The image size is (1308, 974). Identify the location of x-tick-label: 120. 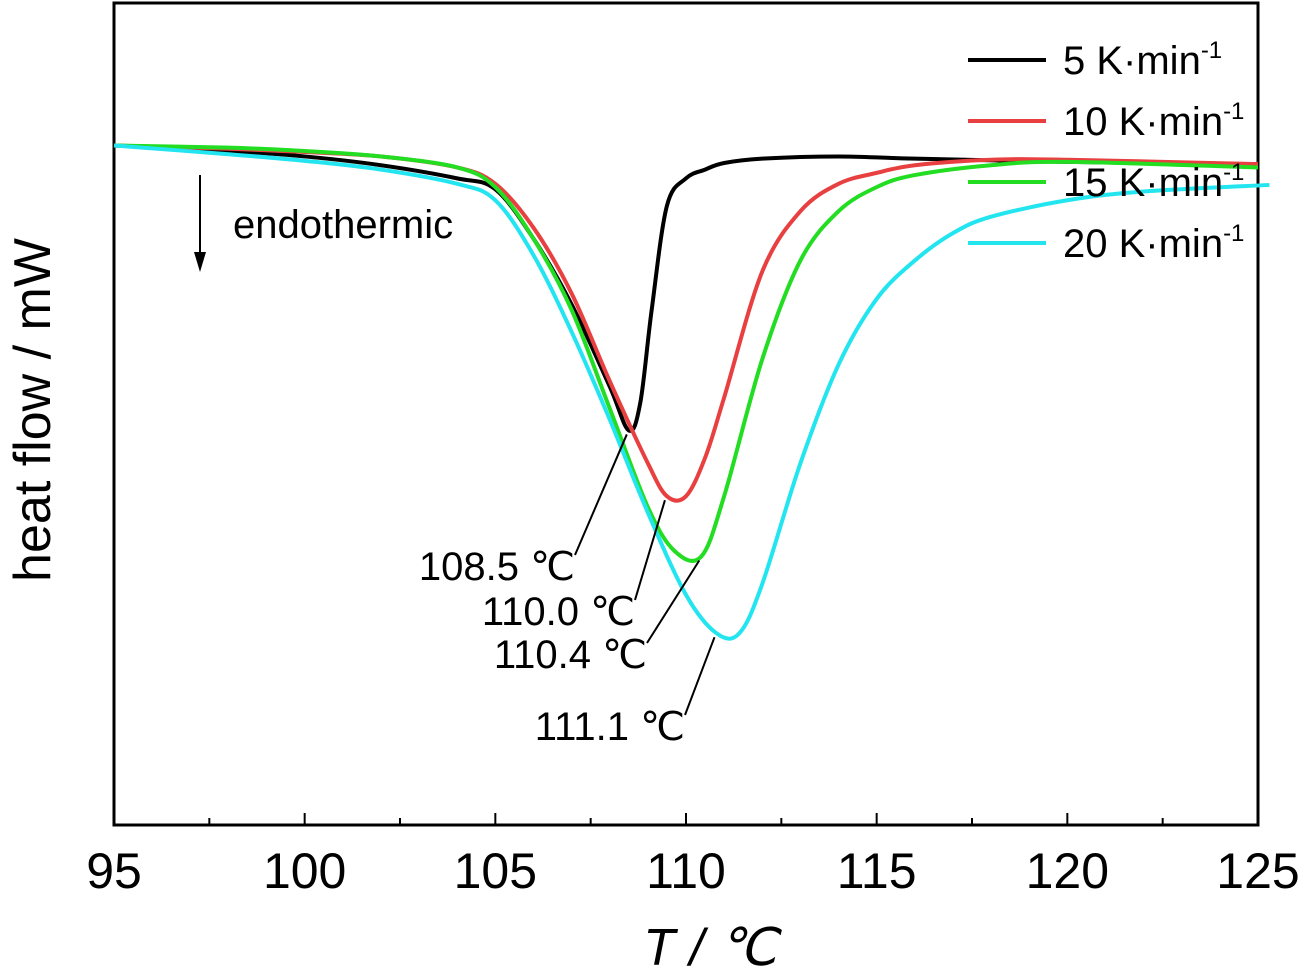
(1067, 871).